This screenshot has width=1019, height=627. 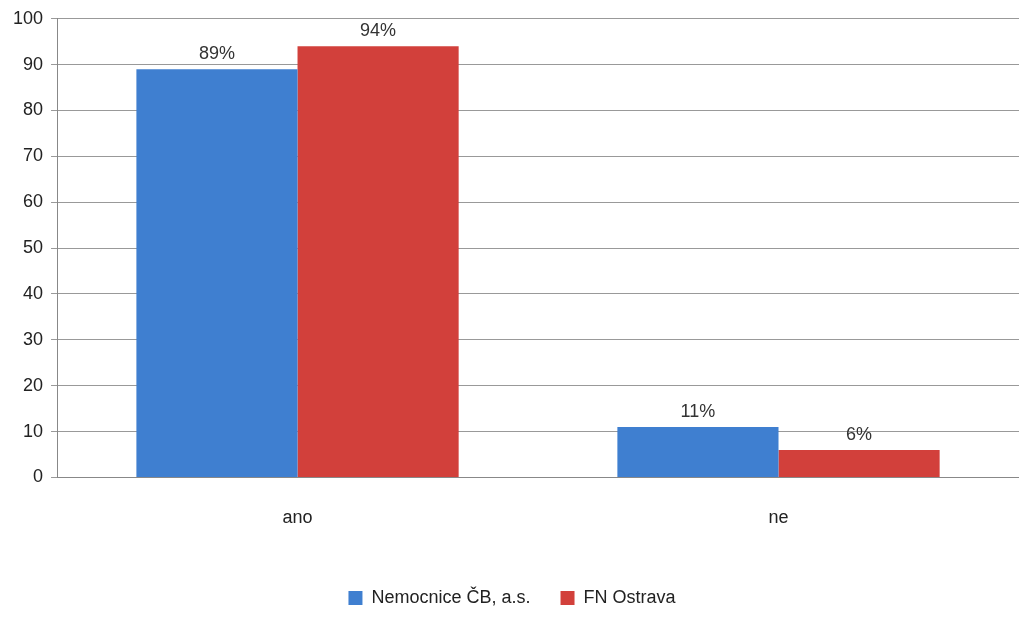 What do you see at coordinates (33, 201) in the screenshot?
I see `y-tick-label: 60` at bounding box center [33, 201].